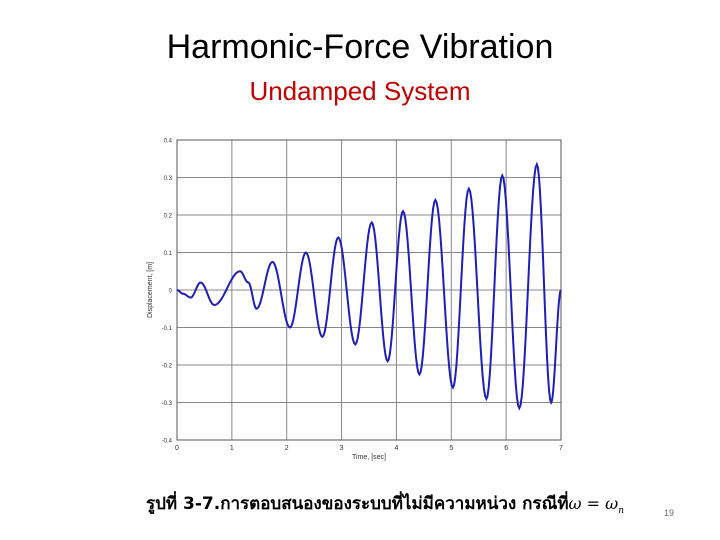  What do you see at coordinates (451, 448) in the screenshot?
I see `x-tick-label: 5` at bounding box center [451, 448].